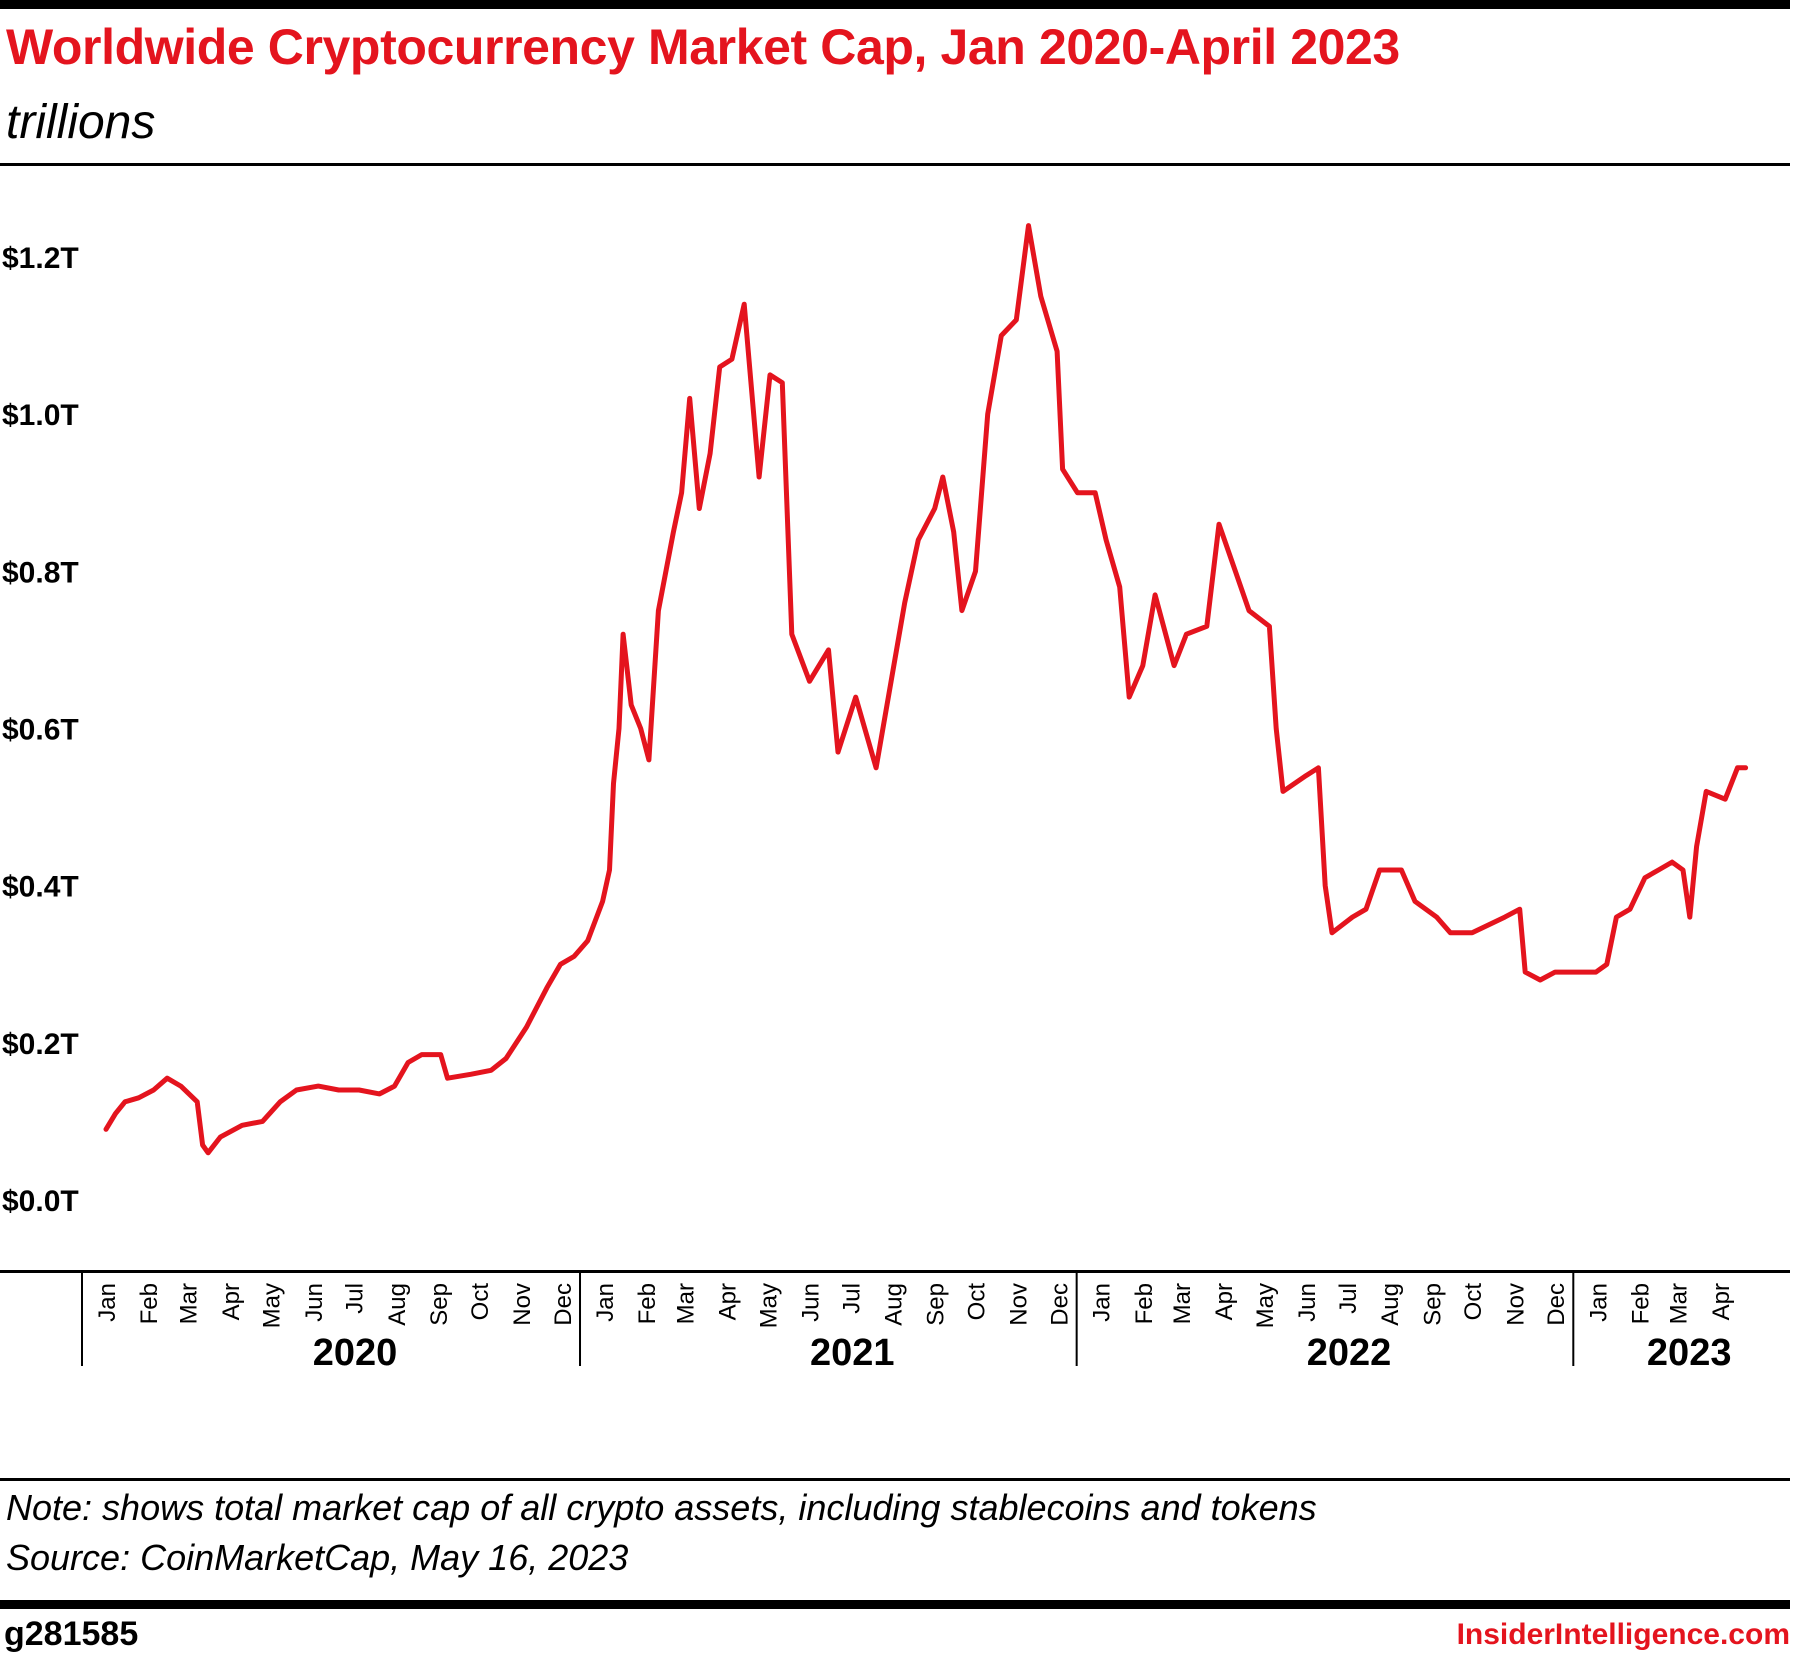  Describe the element at coordinates (81, 122) in the screenshot. I see `chart-subtitle: trillions` at that location.